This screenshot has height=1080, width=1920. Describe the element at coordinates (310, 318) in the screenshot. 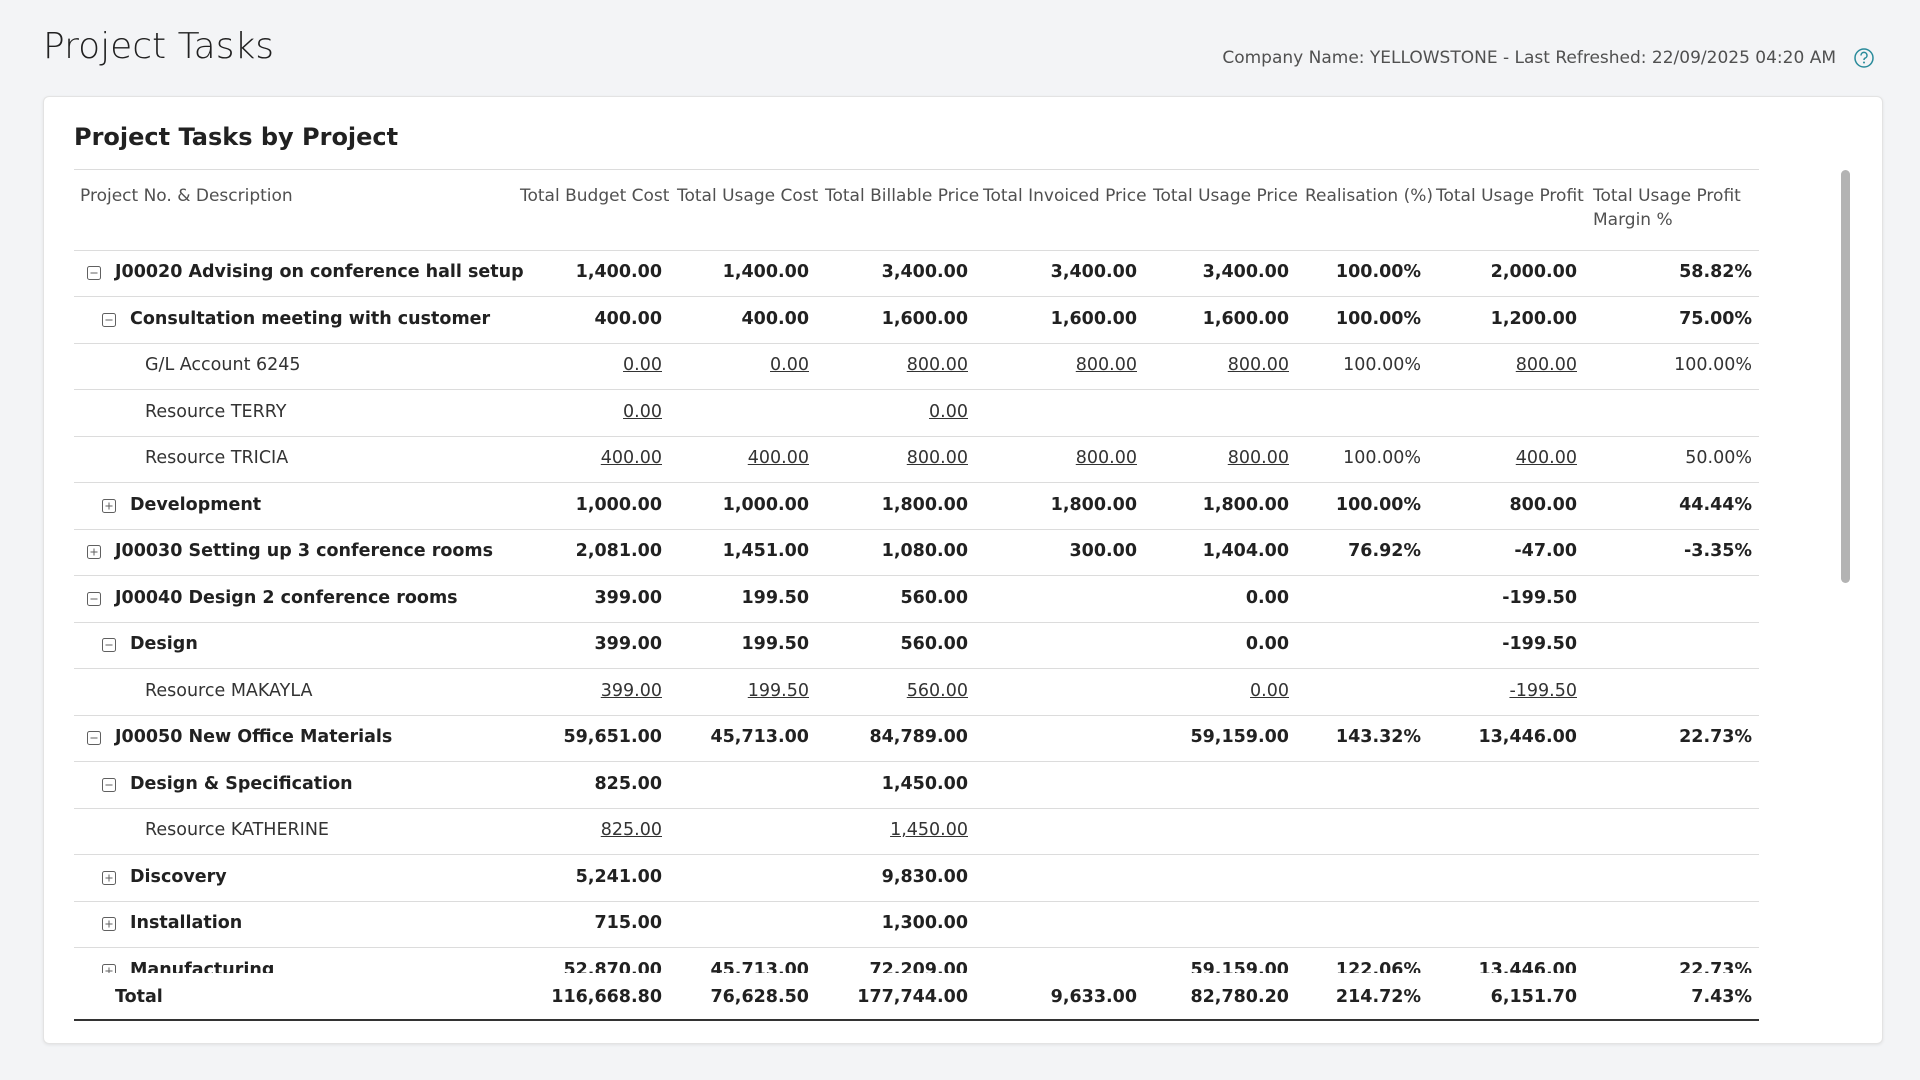

I see `row-label: Consultation meeting with customer` at that location.